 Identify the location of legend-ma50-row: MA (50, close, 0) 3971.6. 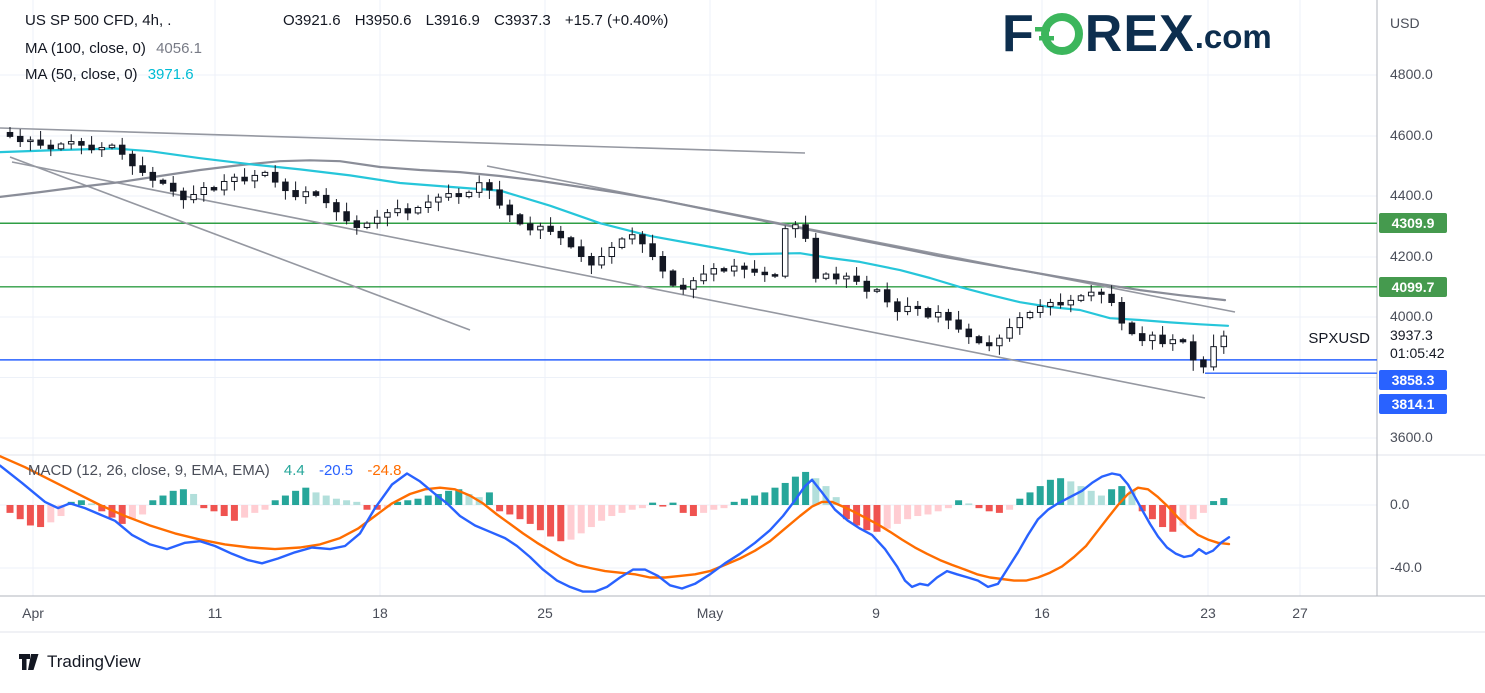
(109, 74).